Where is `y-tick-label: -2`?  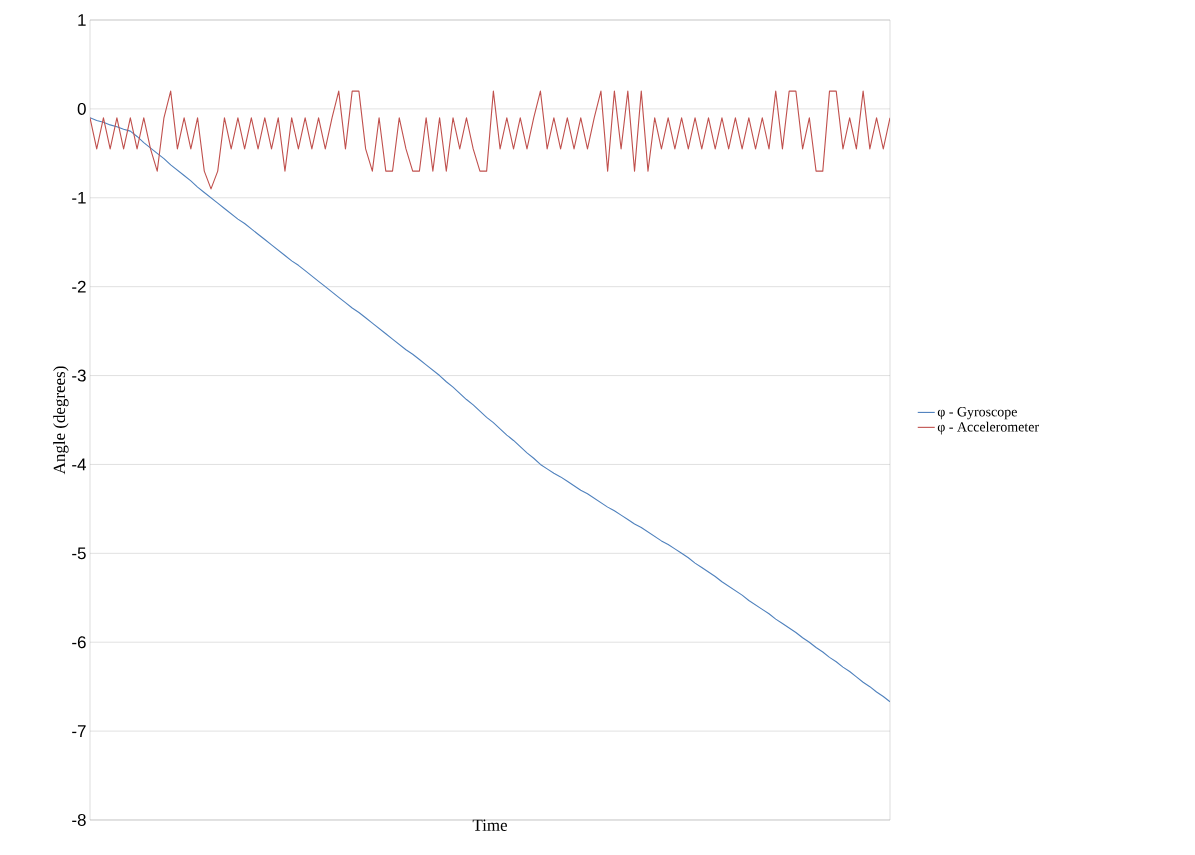
y-tick-label: -2 is located at coordinates (79, 286).